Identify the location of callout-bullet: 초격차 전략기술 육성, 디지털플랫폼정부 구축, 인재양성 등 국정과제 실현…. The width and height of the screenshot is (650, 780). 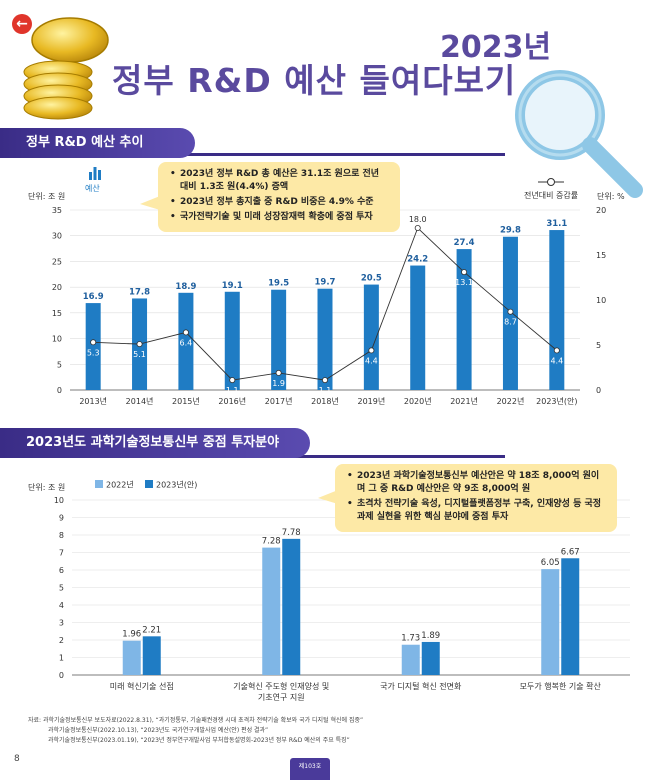
(477, 511).